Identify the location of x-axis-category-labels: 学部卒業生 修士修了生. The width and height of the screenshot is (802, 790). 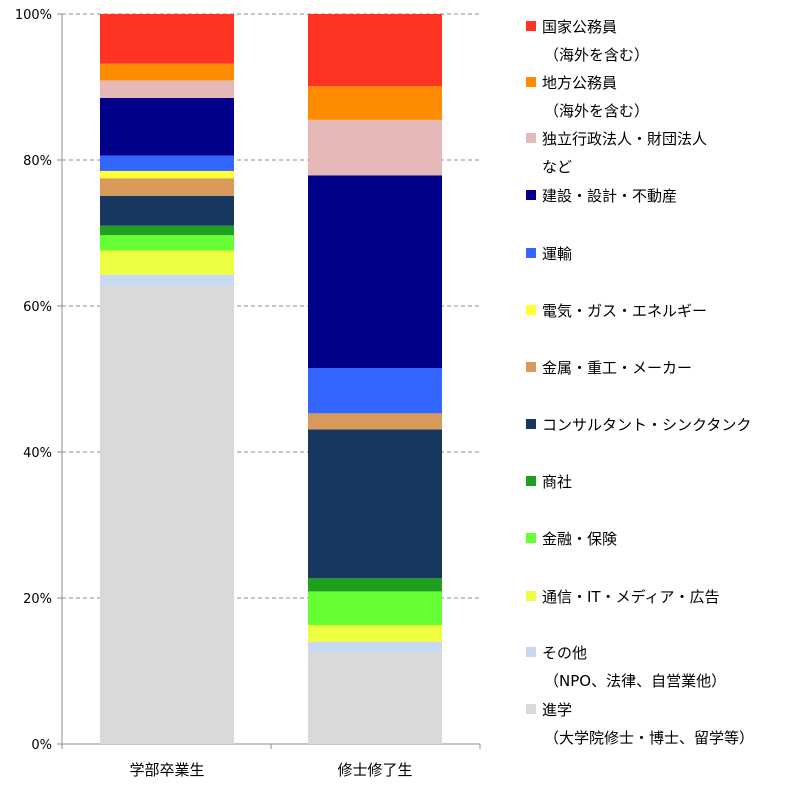
(270, 770).